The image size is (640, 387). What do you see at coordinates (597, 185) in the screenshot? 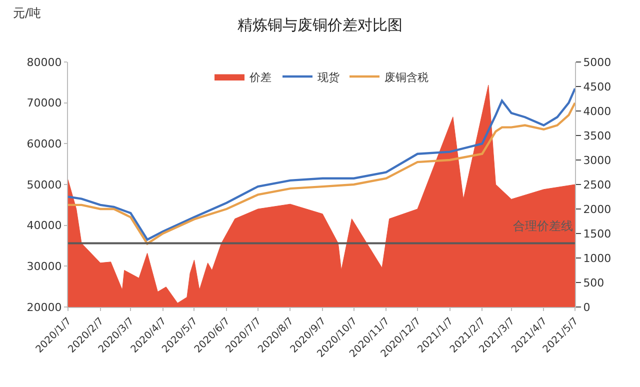
I see `y2-tick-label: 2500` at bounding box center [597, 185].